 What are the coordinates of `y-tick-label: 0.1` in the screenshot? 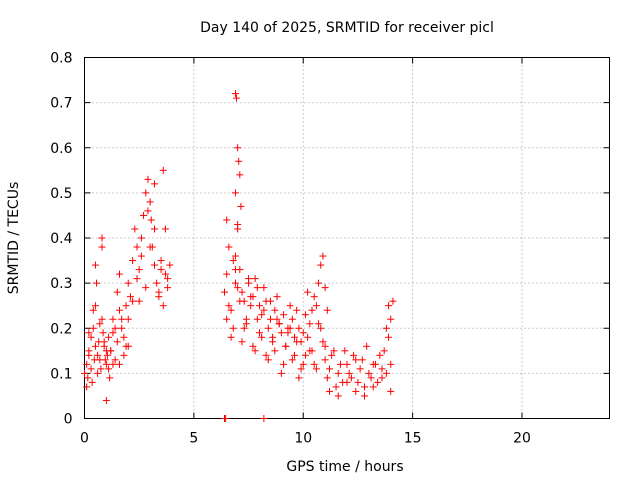 It's located at (61, 374).